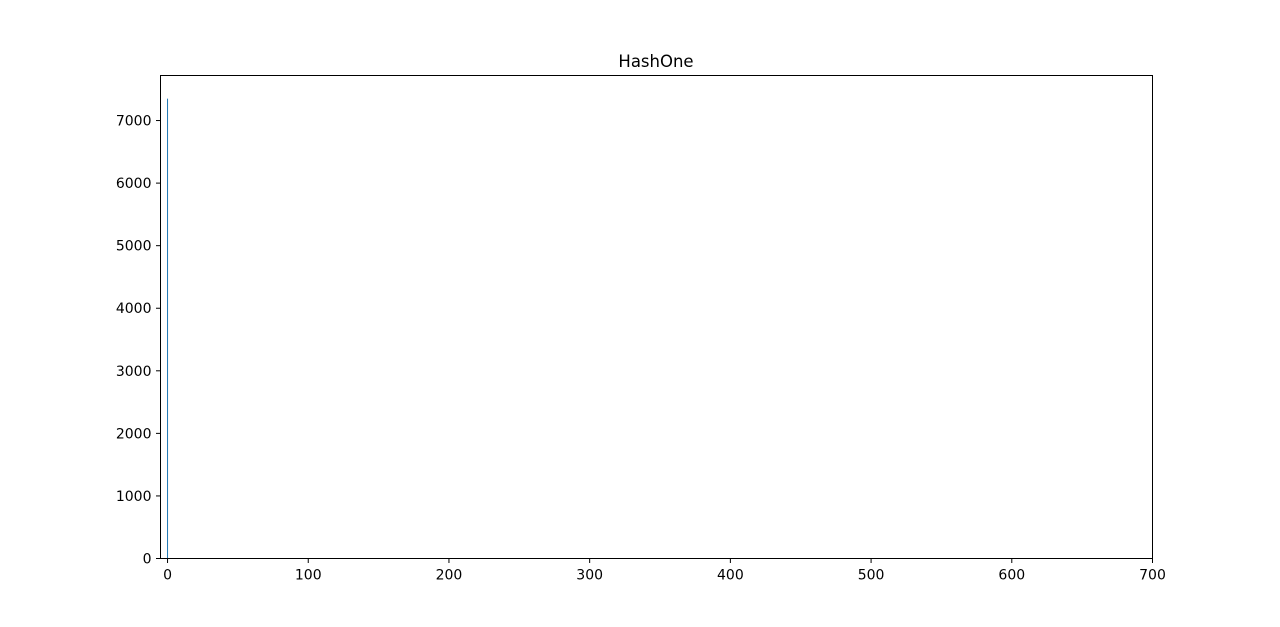  Describe the element at coordinates (1152, 576) in the screenshot. I see `x-tick-label: 700` at that location.